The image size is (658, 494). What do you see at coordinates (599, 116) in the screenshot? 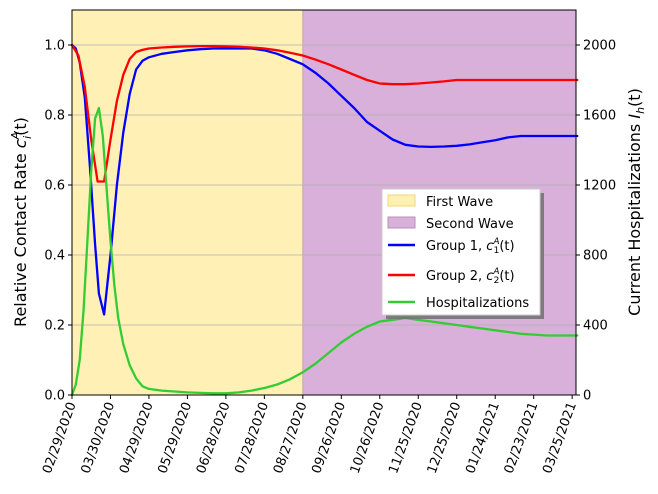
I see `right-tick-label: 1600` at bounding box center [599, 116].